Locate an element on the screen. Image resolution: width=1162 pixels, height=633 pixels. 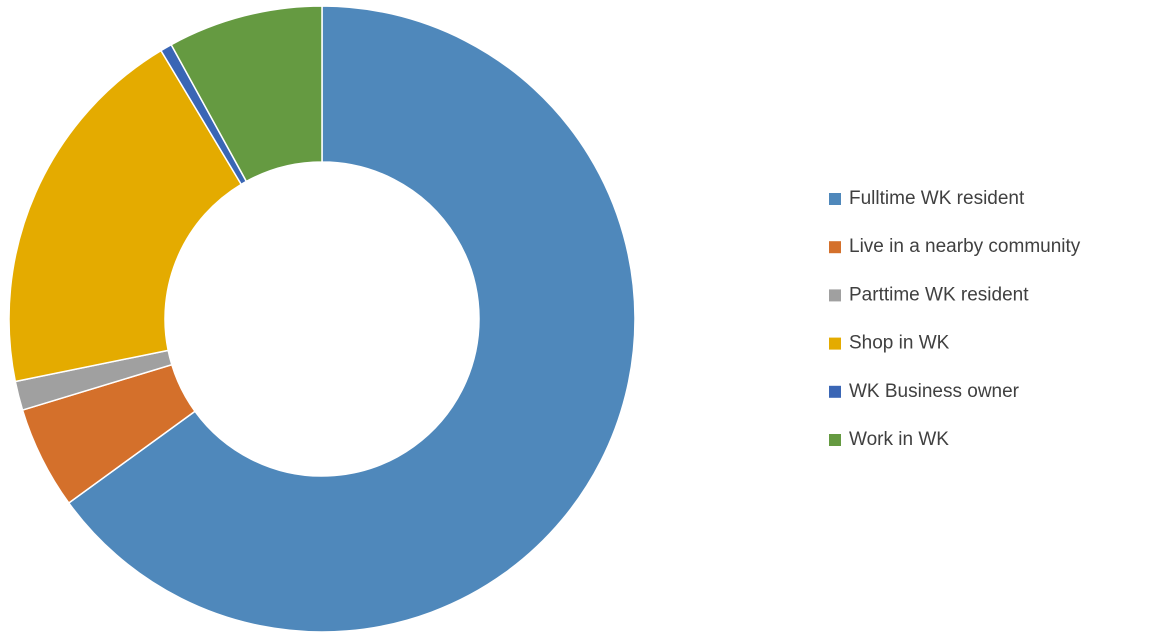
legend-label: Parttime WK resident is located at coordinates (939, 294).